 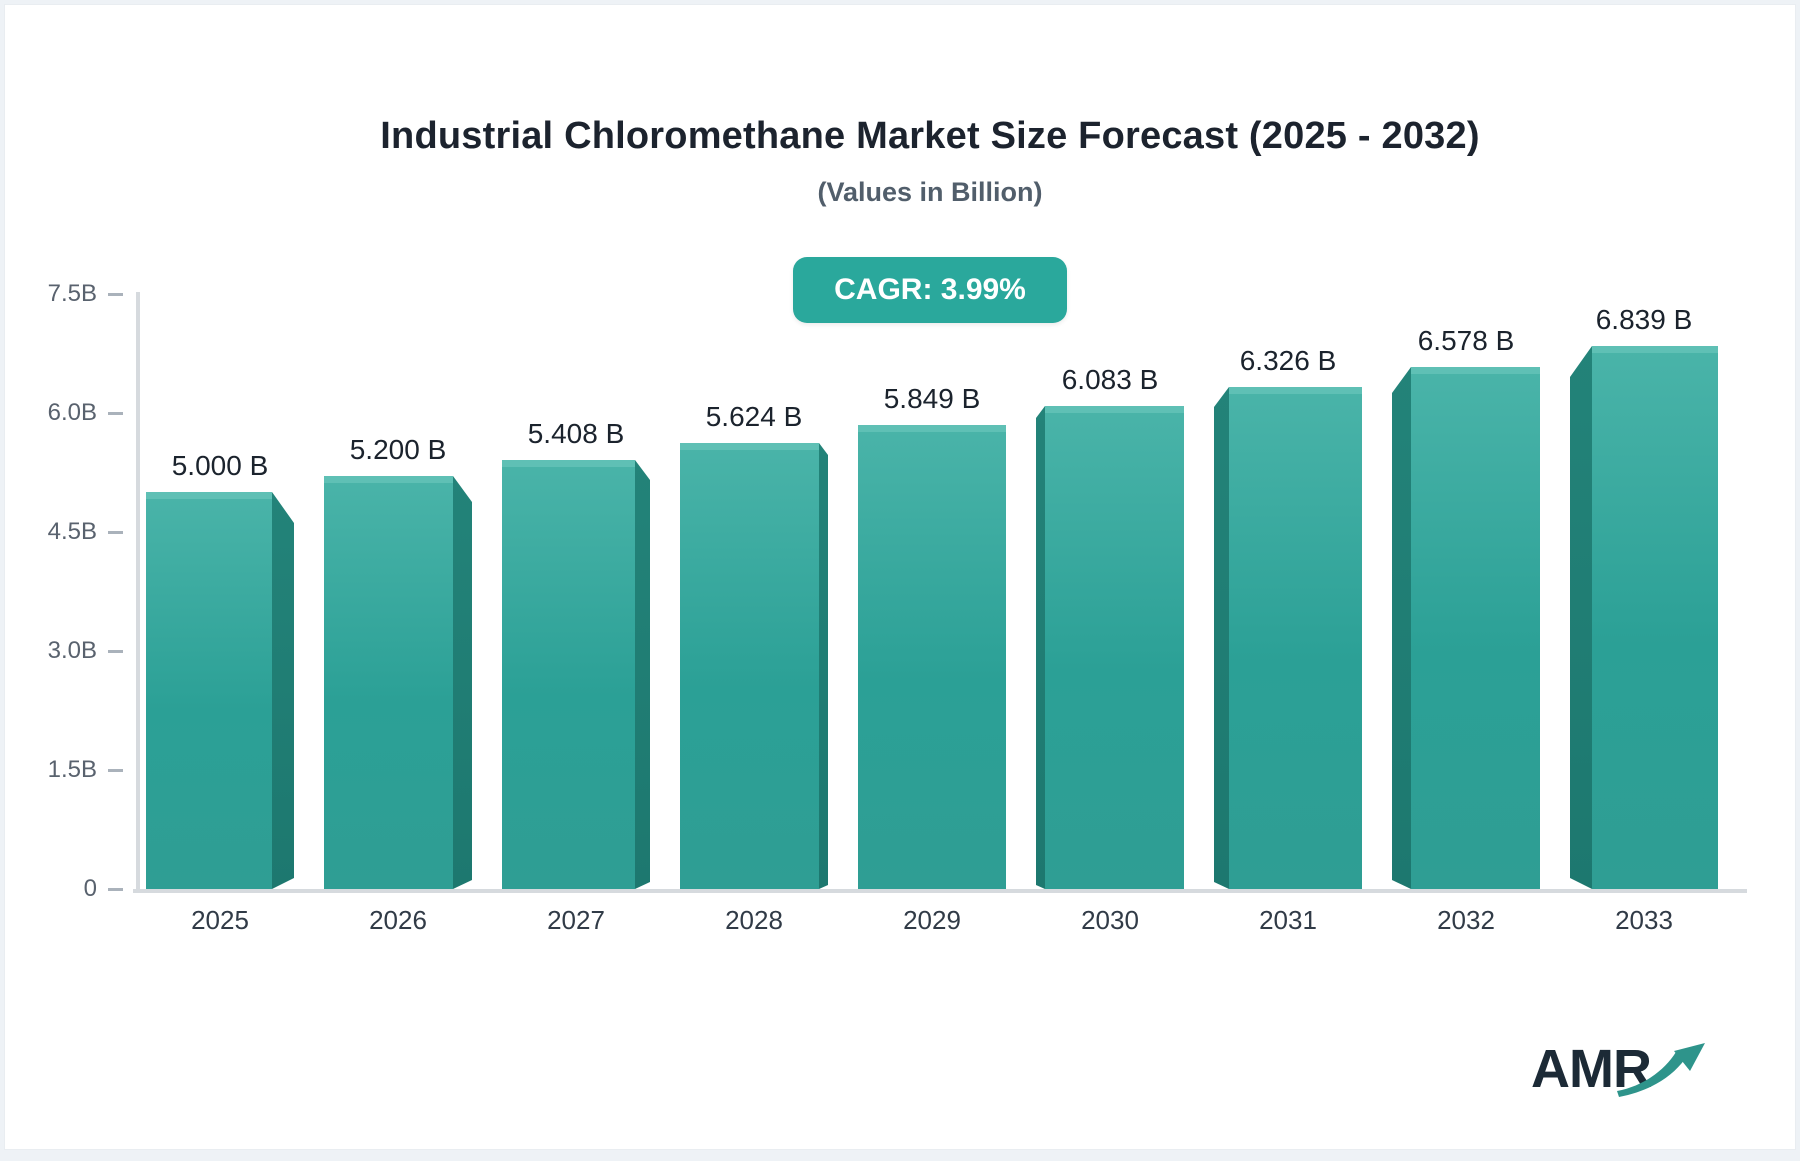 I want to click on x-axis-label-2025: 2025, so click(x=220, y=920).